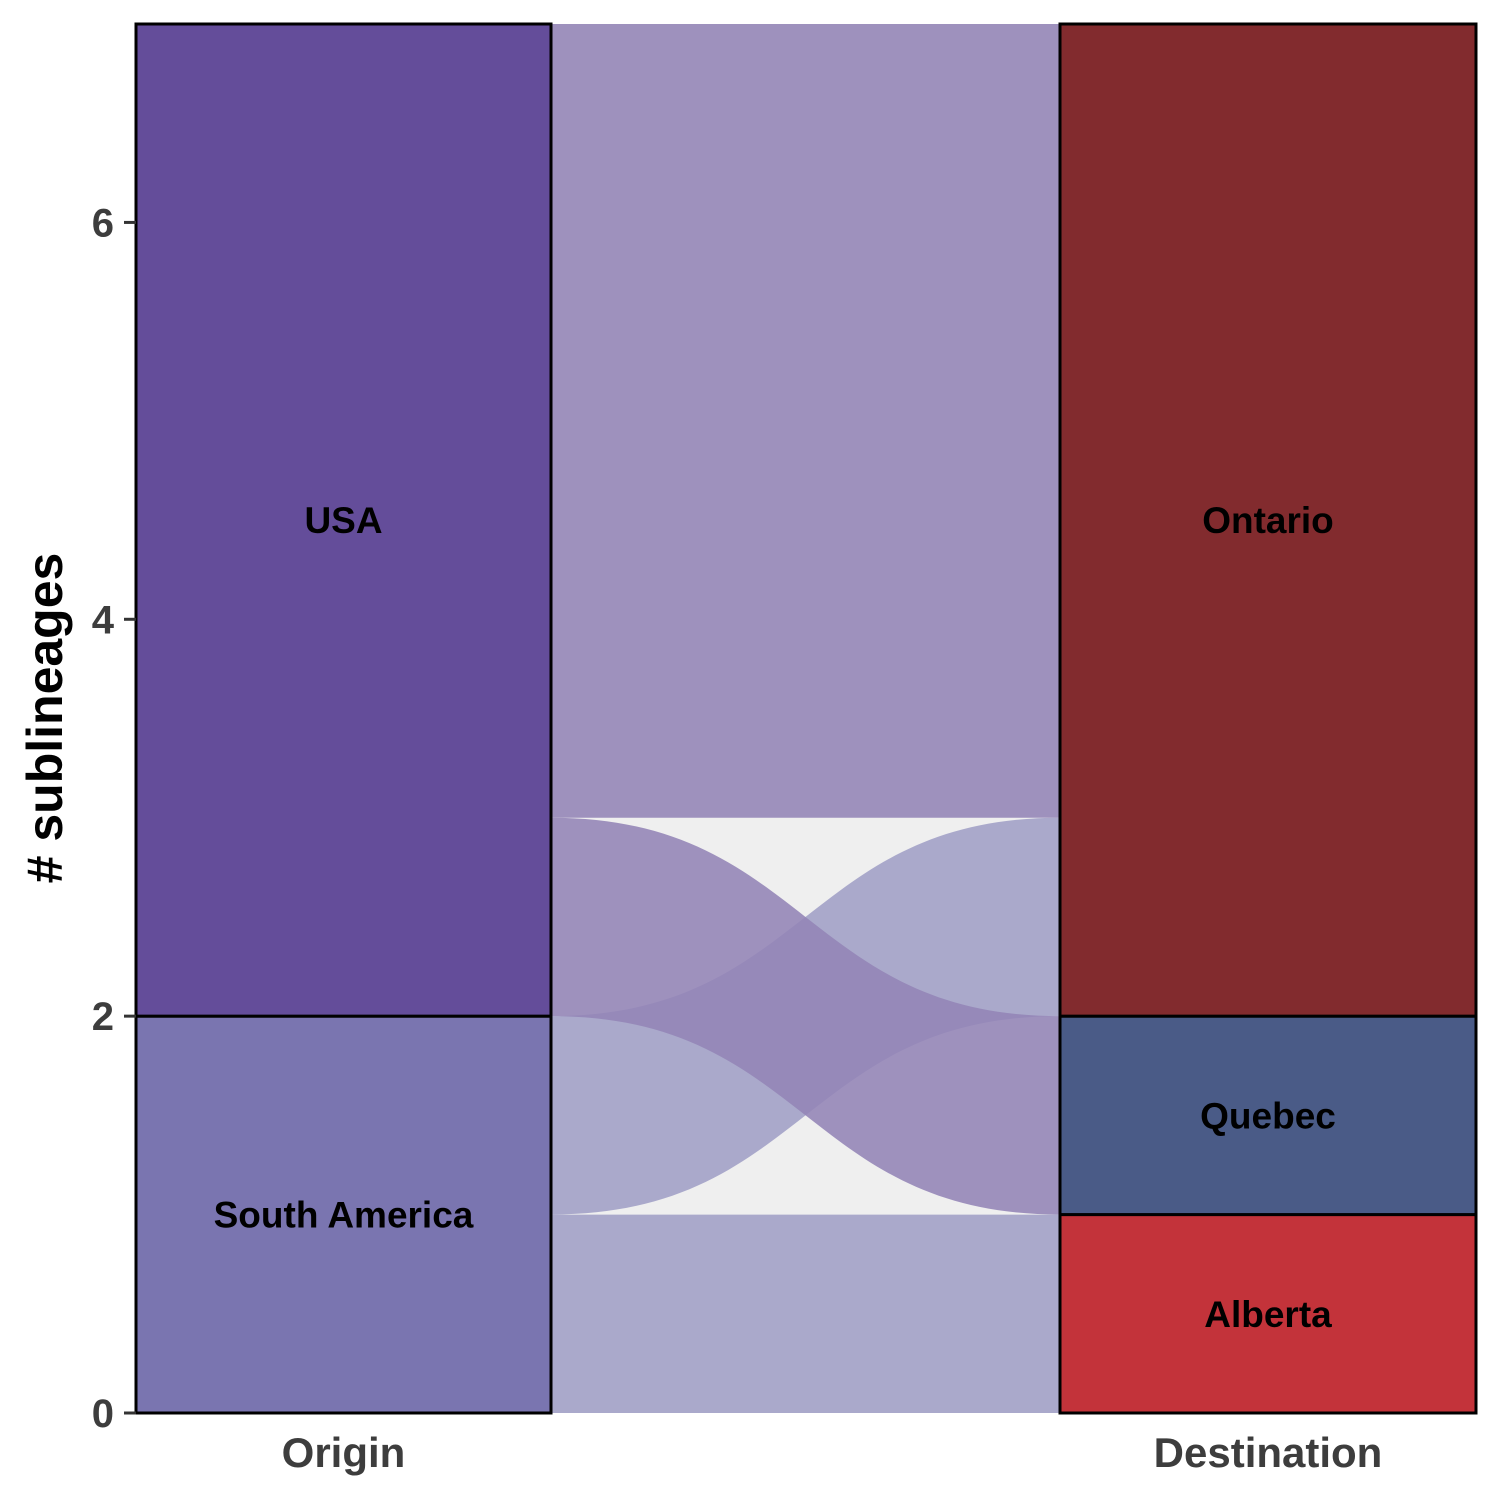 The image size is (1500, 1500). Describe the element at coordinates (1268, 1452) in the screenshot. I see `x-tick-label-destination: Destination` at that location.